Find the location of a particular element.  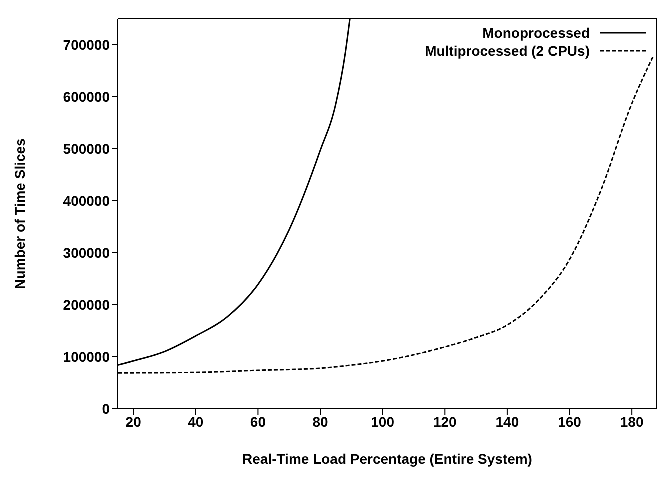

x-axis-title: Real-Time Load Percentage (Entire System) is located at coordinates (387, 459).